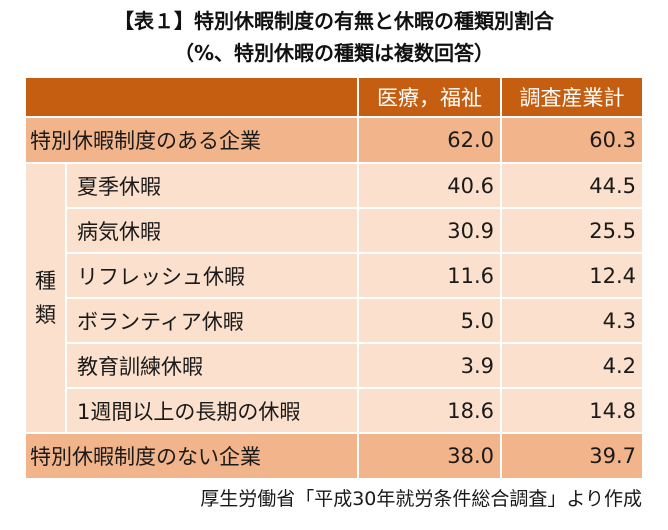 The image size is (668, 530). What do you see at coordinates (571, 366) in the screenshot?
I see `value-all-industries: 4.2` at bounding box center [571, 366].